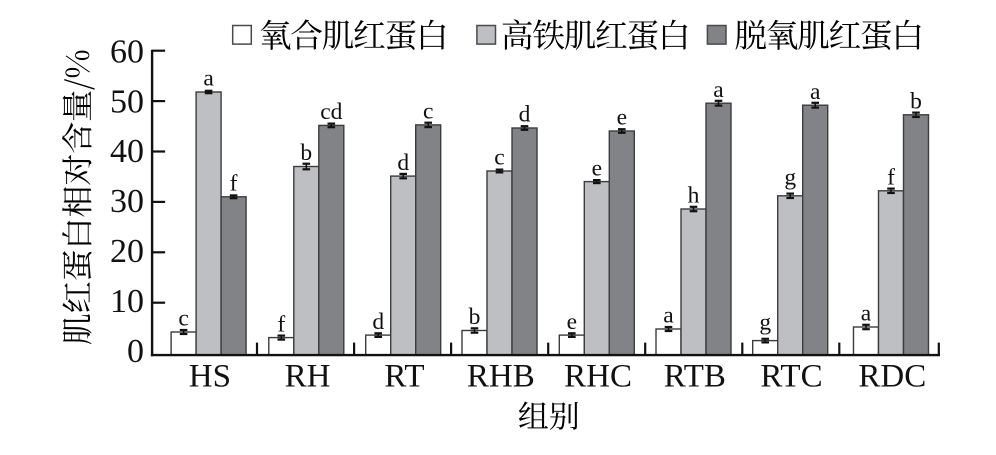 This screenshot has height=455, width=996. What do you see at coordinates (127, 251) in the screenshot?
I see `svg-text: 20` at bounding box center [127, 251].